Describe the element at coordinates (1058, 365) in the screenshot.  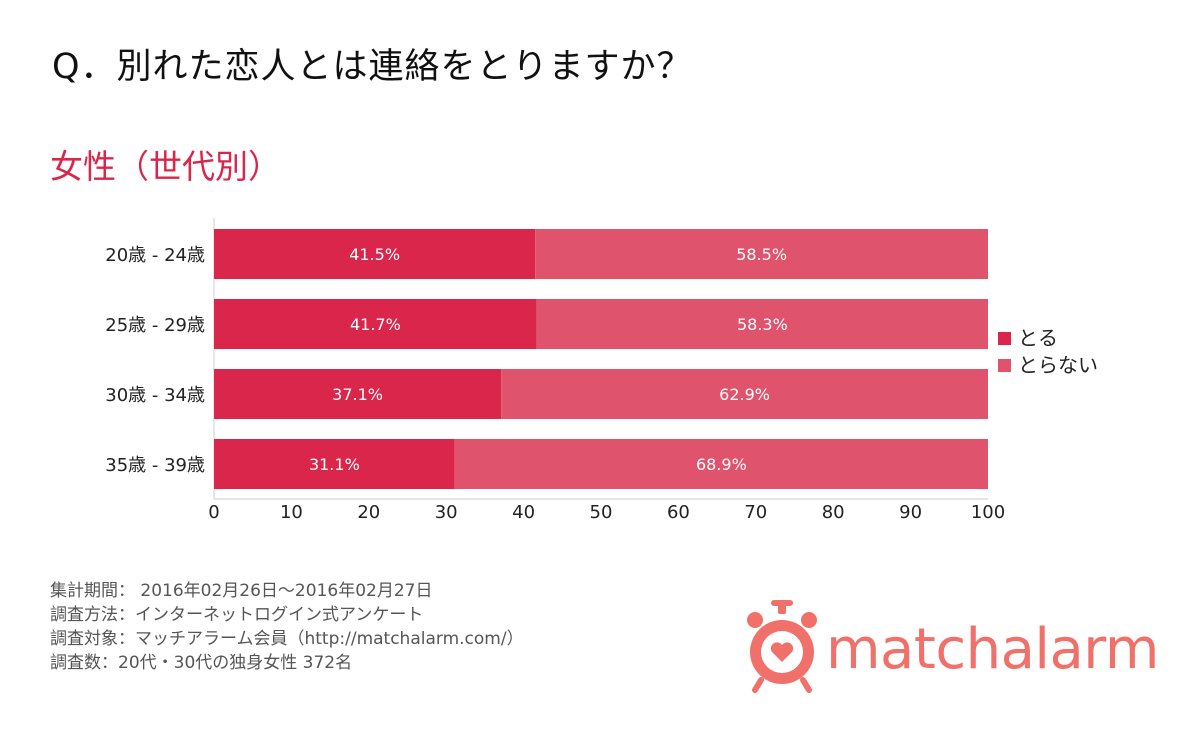
I see `legend-label: とらない` at that location.